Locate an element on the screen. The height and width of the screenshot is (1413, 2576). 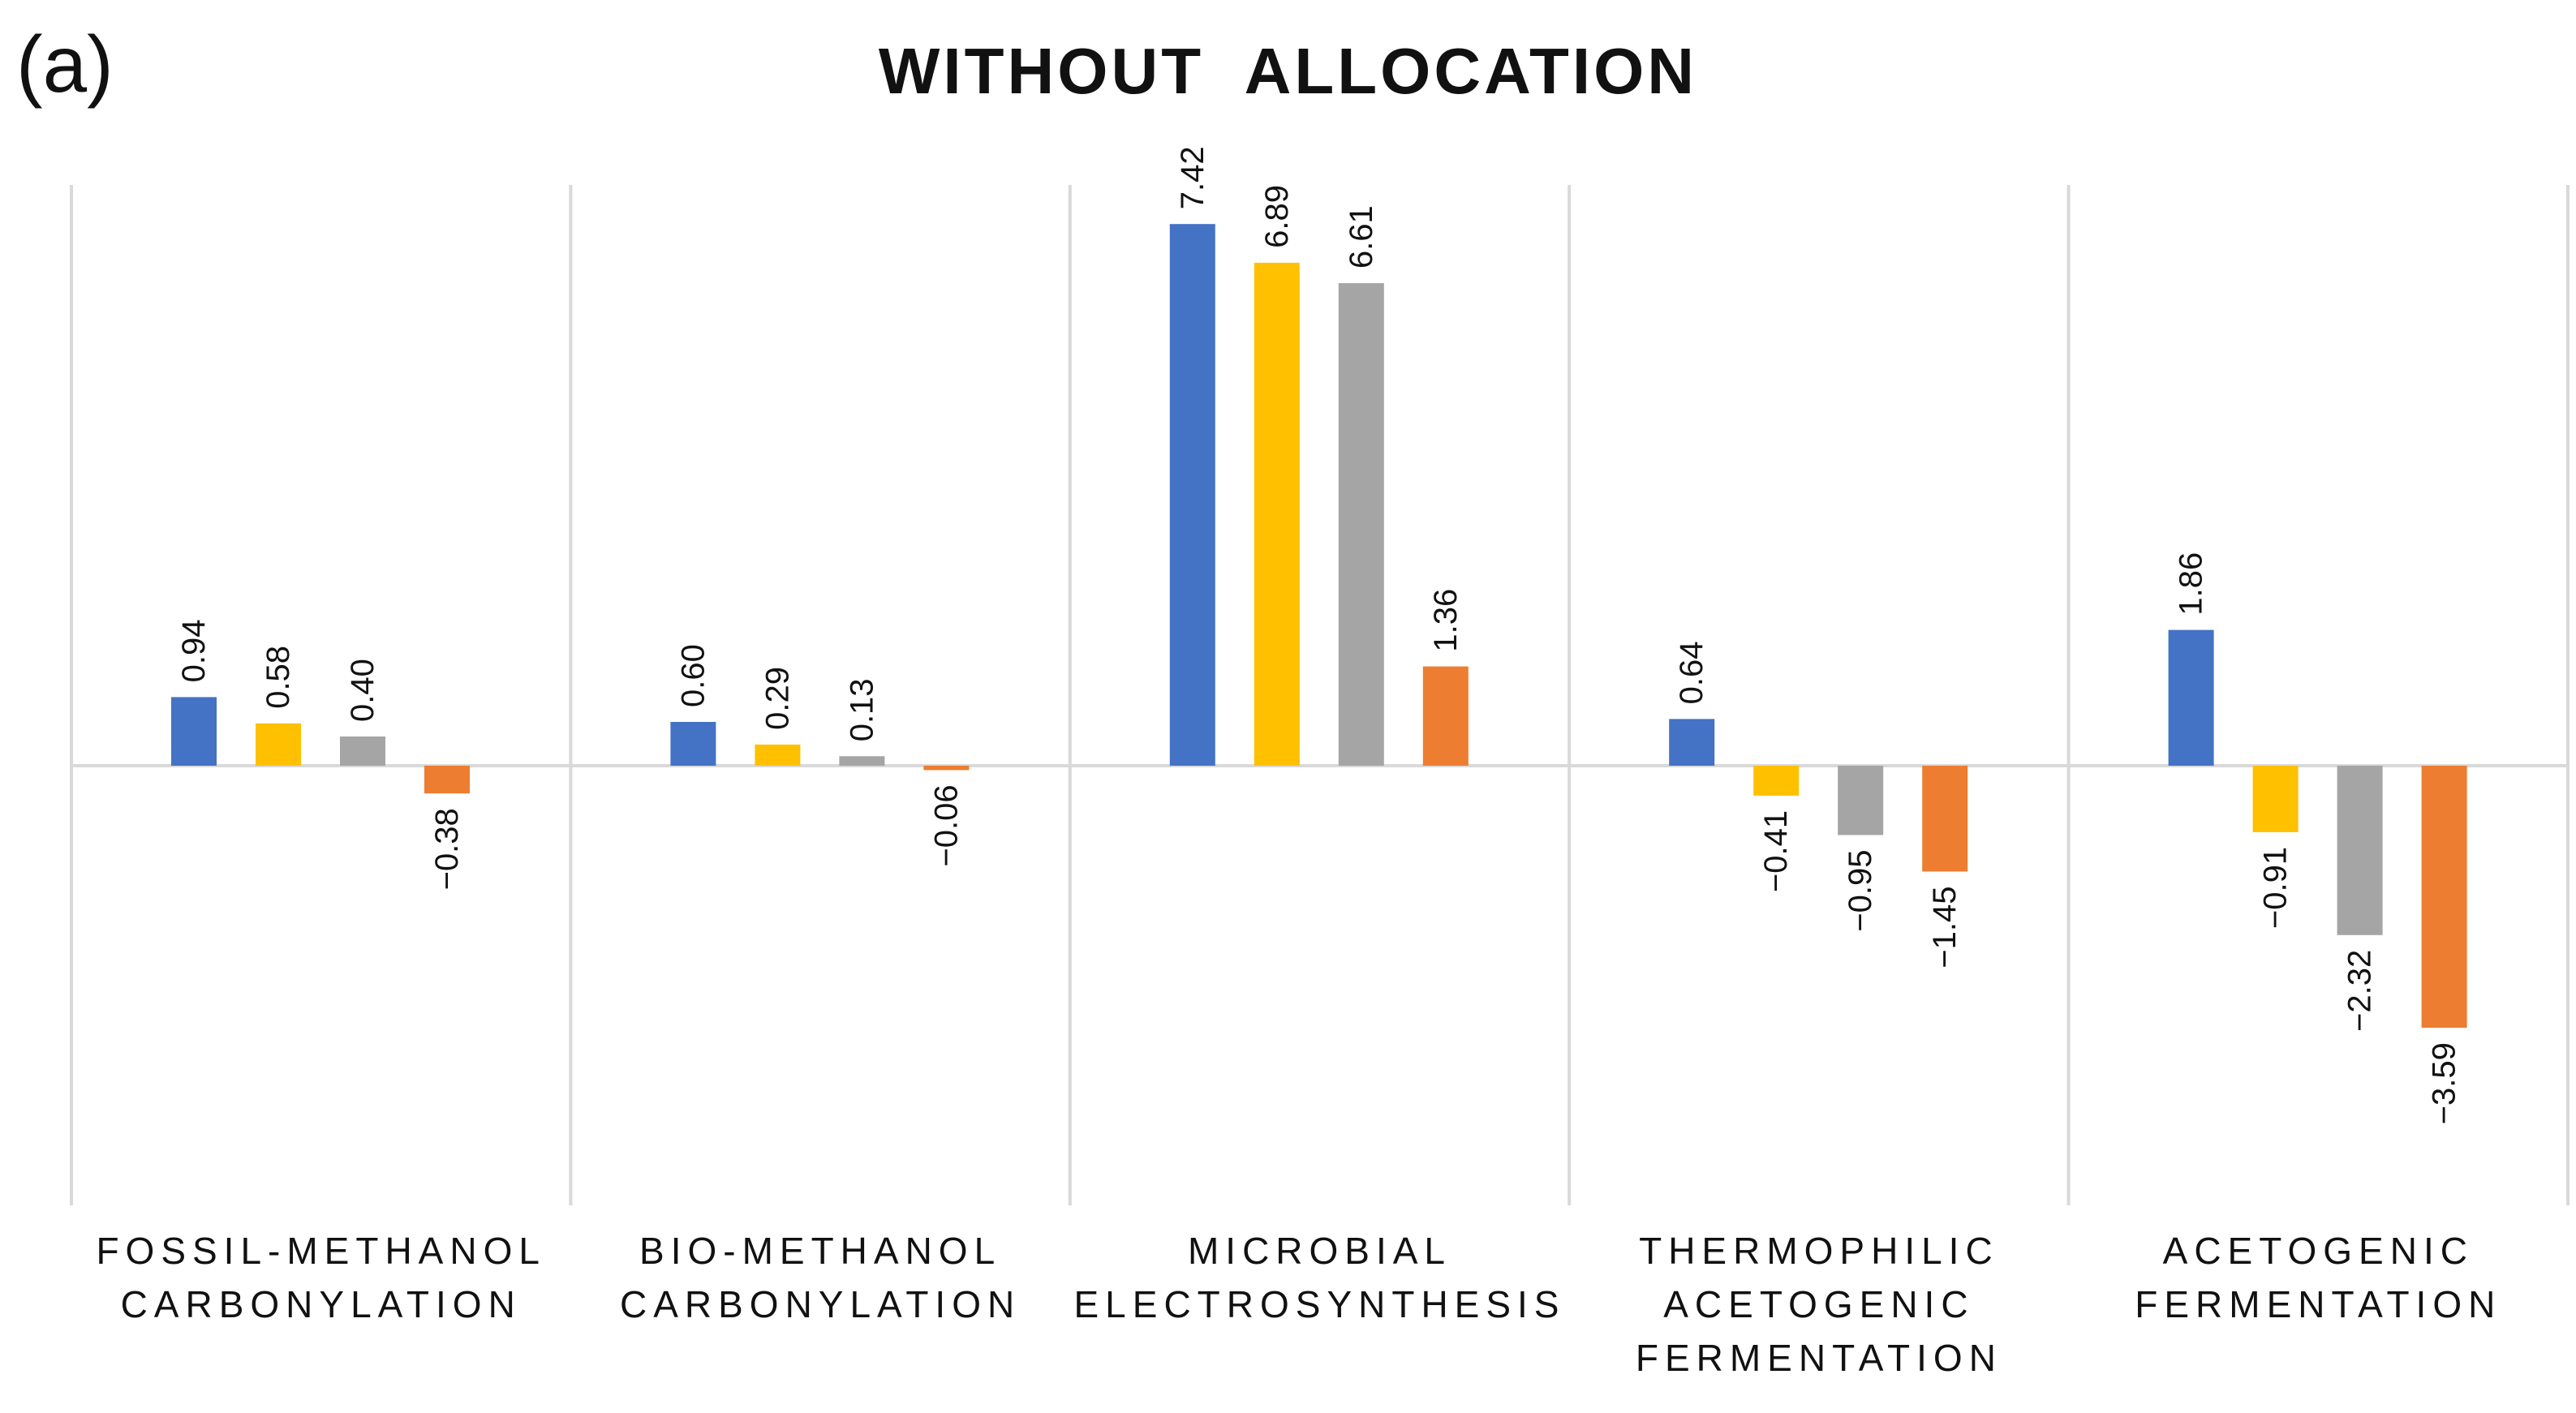
data-label: 6.61 is located at coordinates (1361, 236).